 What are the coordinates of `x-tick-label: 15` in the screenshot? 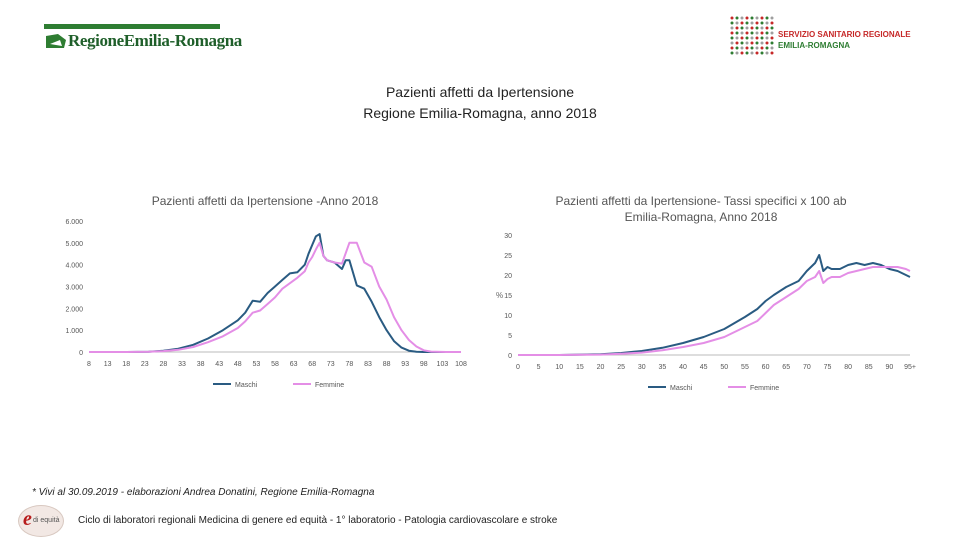 It's located at (580, 367).